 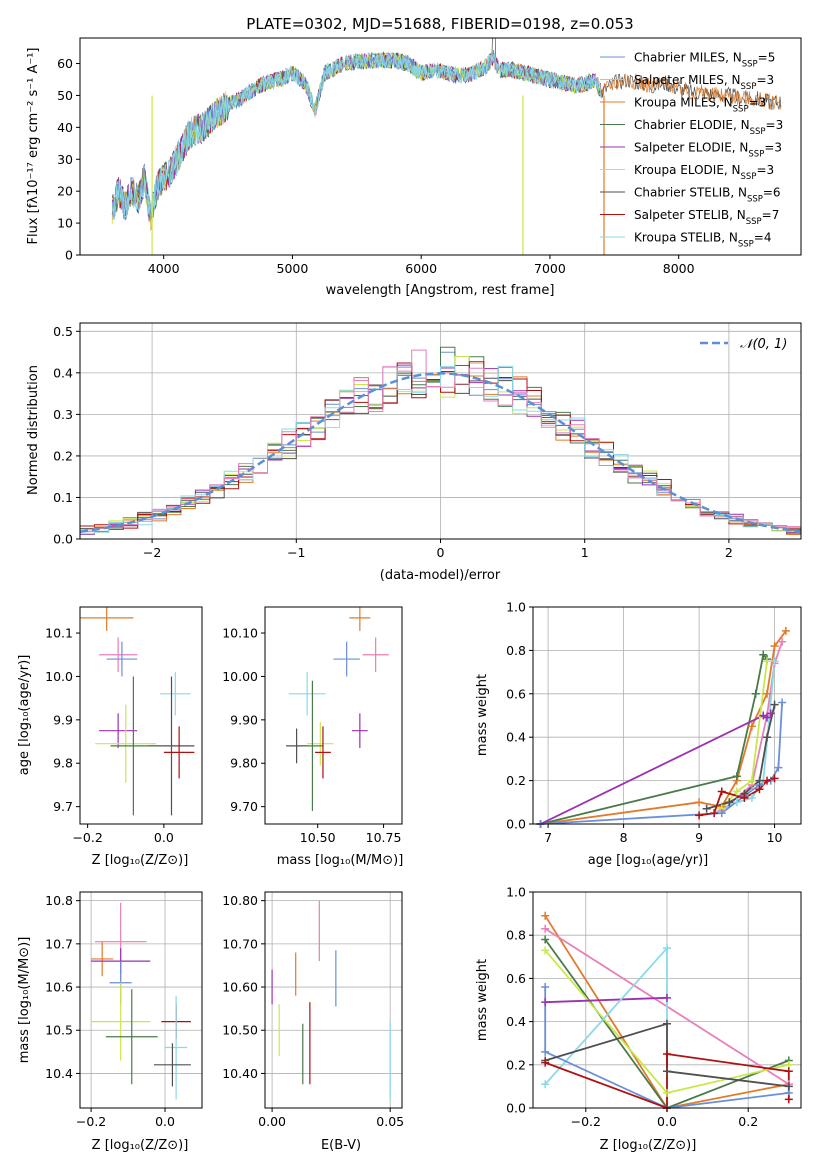 I want to click on axes-7: −0.2 0.0 0.2 0.0 0.2 0.4 0.6 0.8 1.0, so click(x=654, y=1007).